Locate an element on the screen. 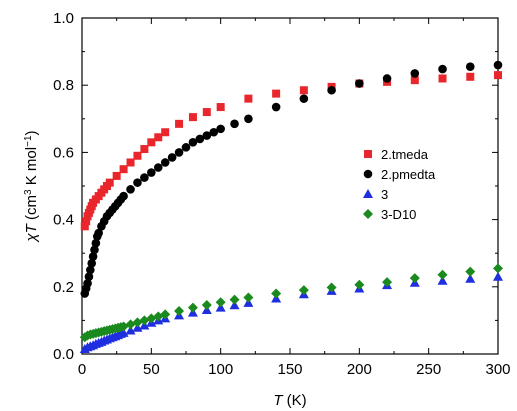 The image size is (517, 411). x-axis-title: T (K) is located at coordinates (289, 400).